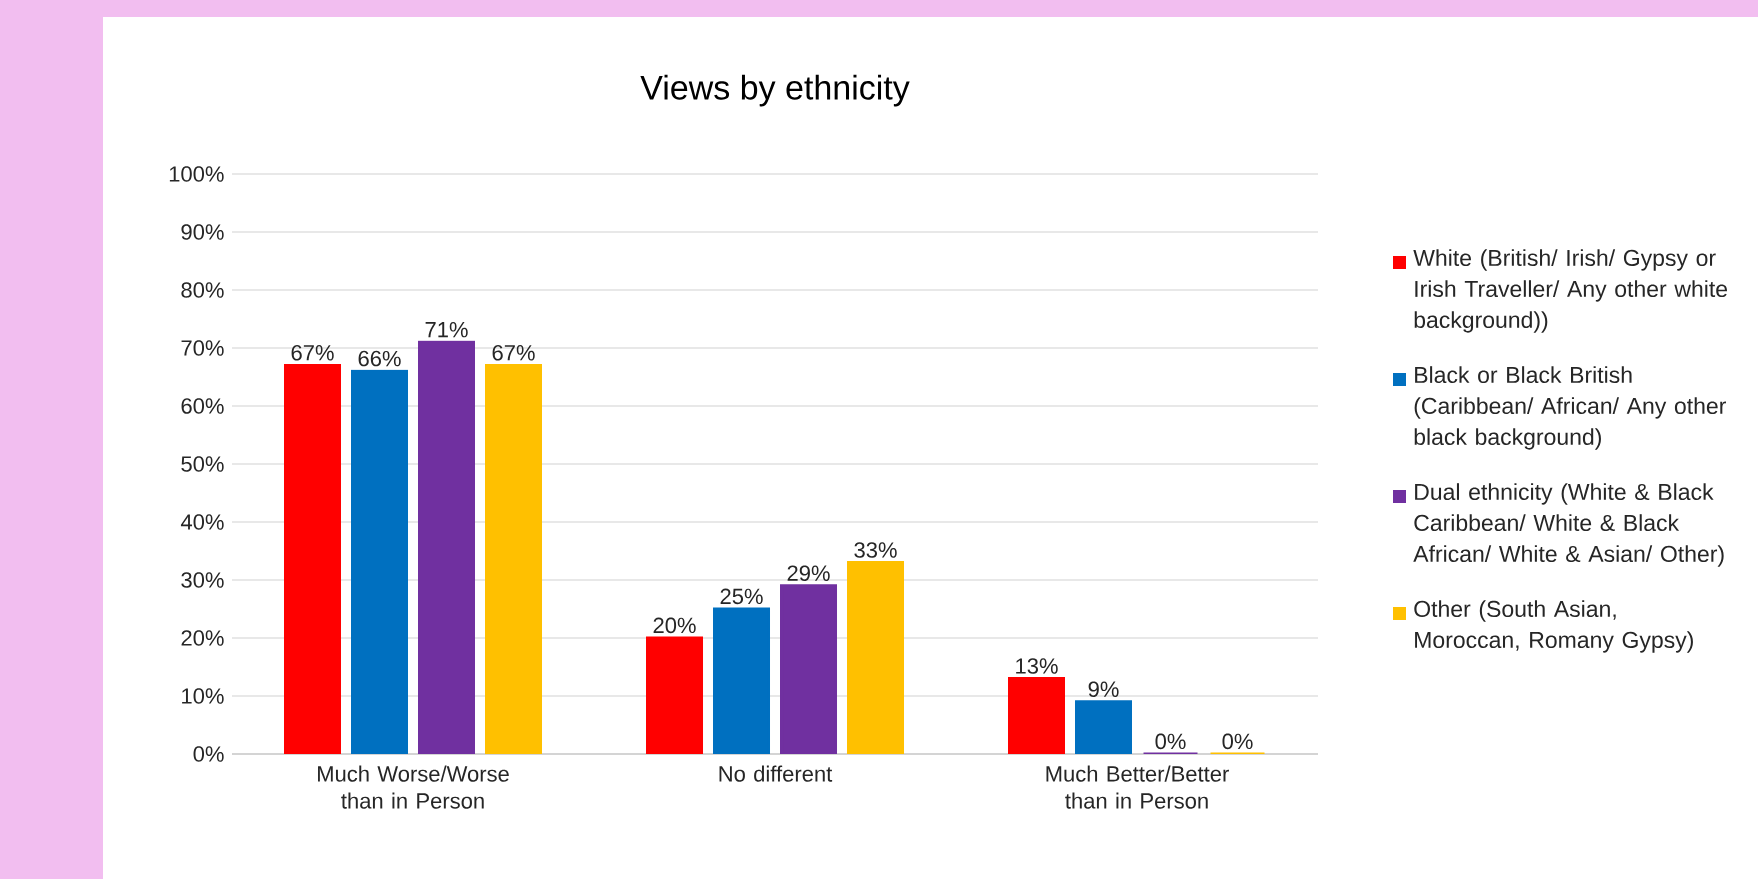  What do you see at coordinates (775, 90) in the screenshot?
I see `chart-title: Views by ethnicity` at bounding box center [775, 90].